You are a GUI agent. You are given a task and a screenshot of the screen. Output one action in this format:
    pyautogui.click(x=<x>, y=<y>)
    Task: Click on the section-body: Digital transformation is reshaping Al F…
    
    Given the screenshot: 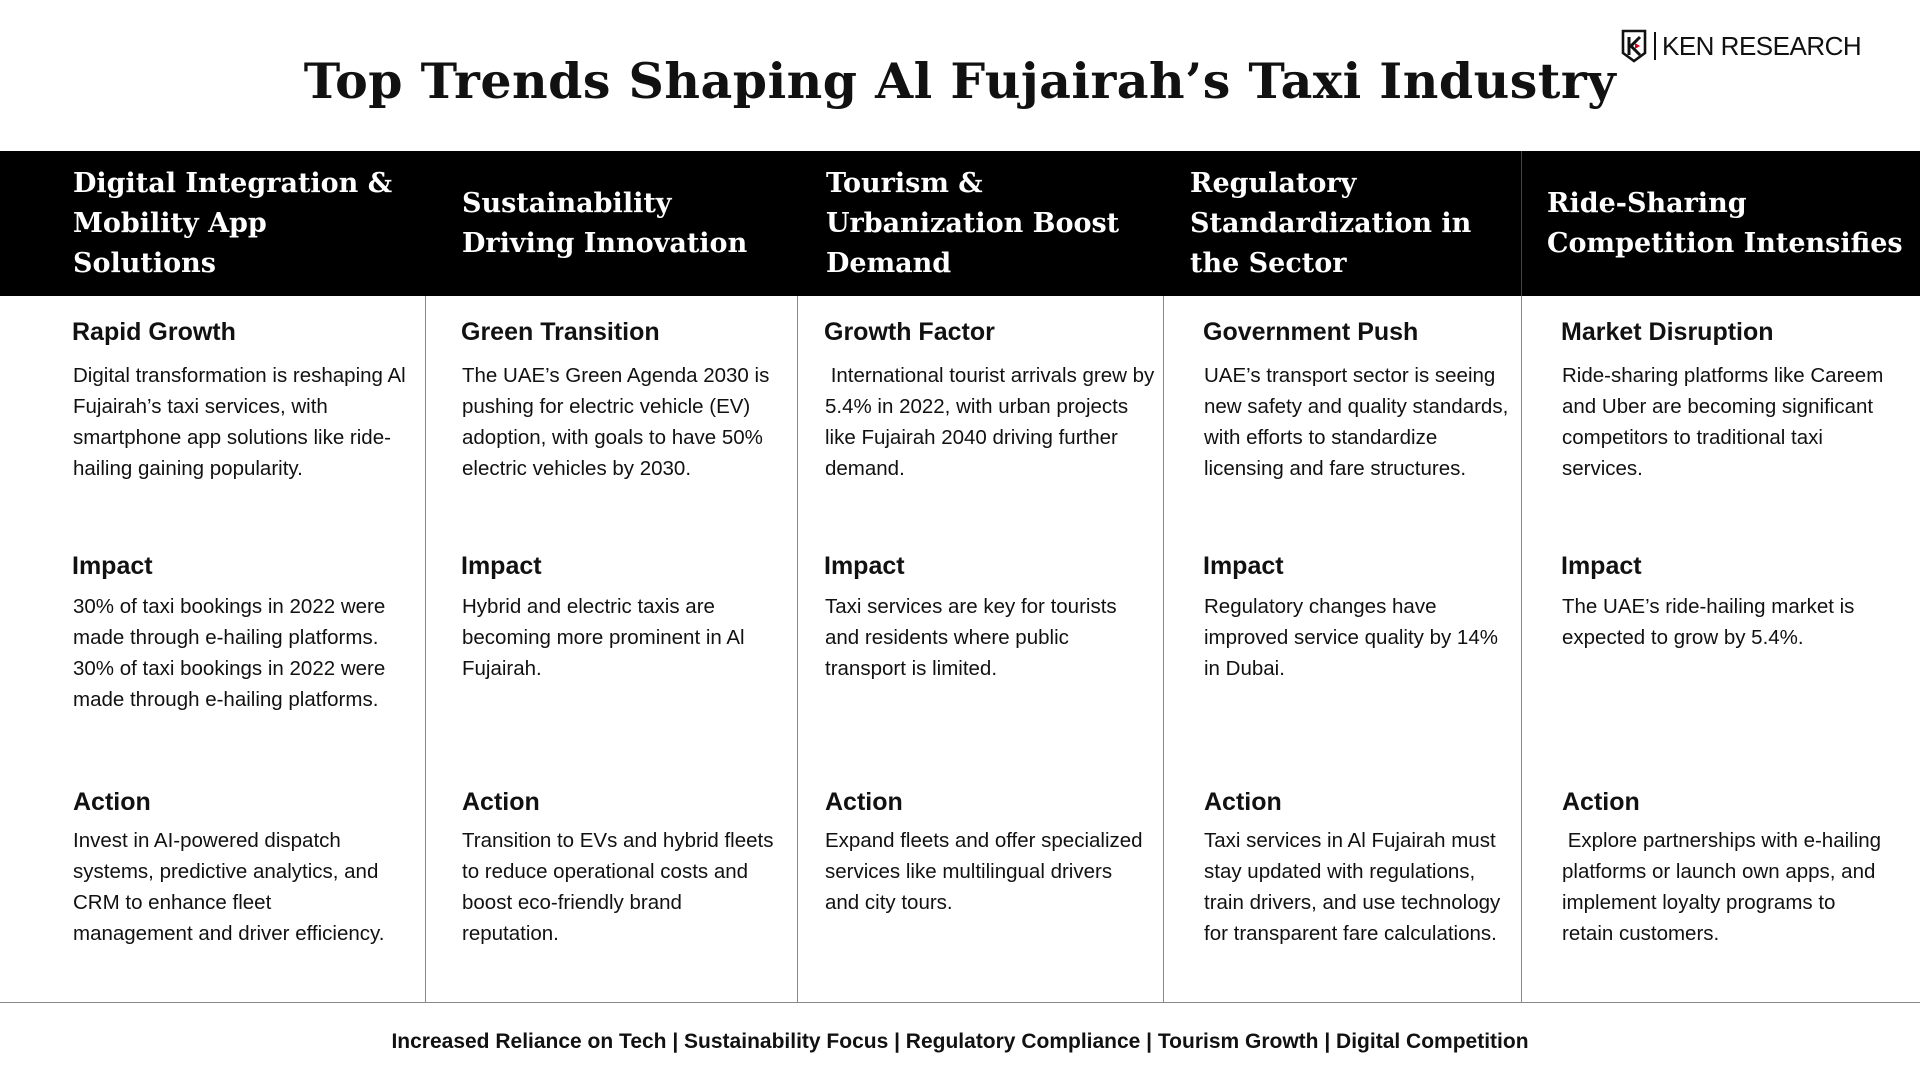 What is the action you would take?
    pyautogui.click(x=239, y=422)
    